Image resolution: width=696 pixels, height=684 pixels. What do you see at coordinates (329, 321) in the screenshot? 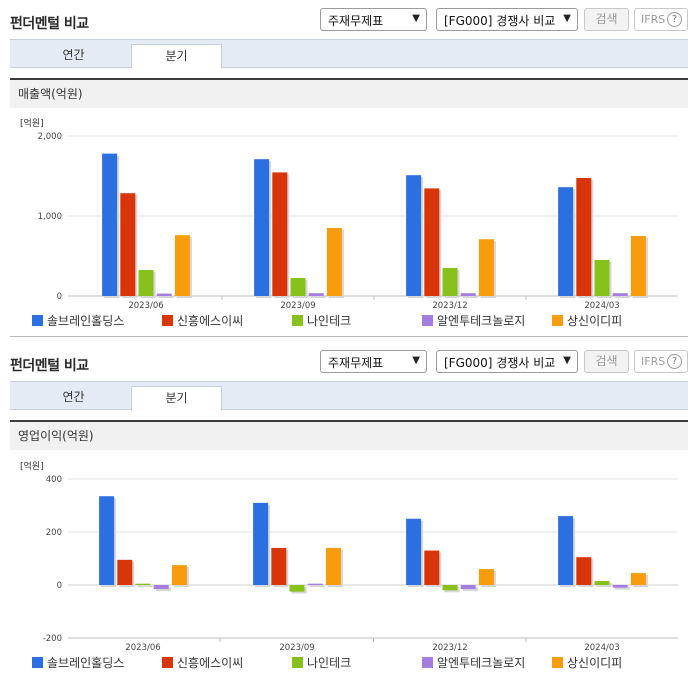
I see `legend-label: 나인테크` at bounding box center [329, 321].